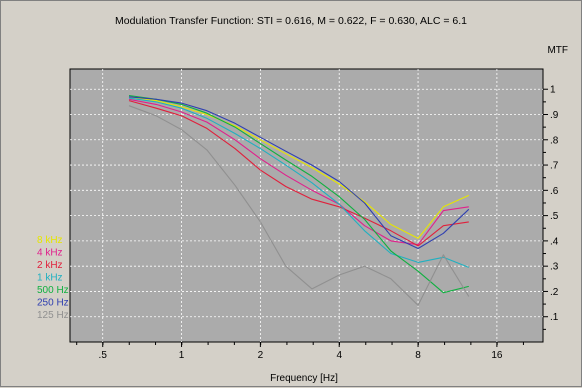 This screenshot has width=582, height=388. Describe the element at coordinates (554, 267) in the screenshot. I see `y-tick-label: .3` at that location.